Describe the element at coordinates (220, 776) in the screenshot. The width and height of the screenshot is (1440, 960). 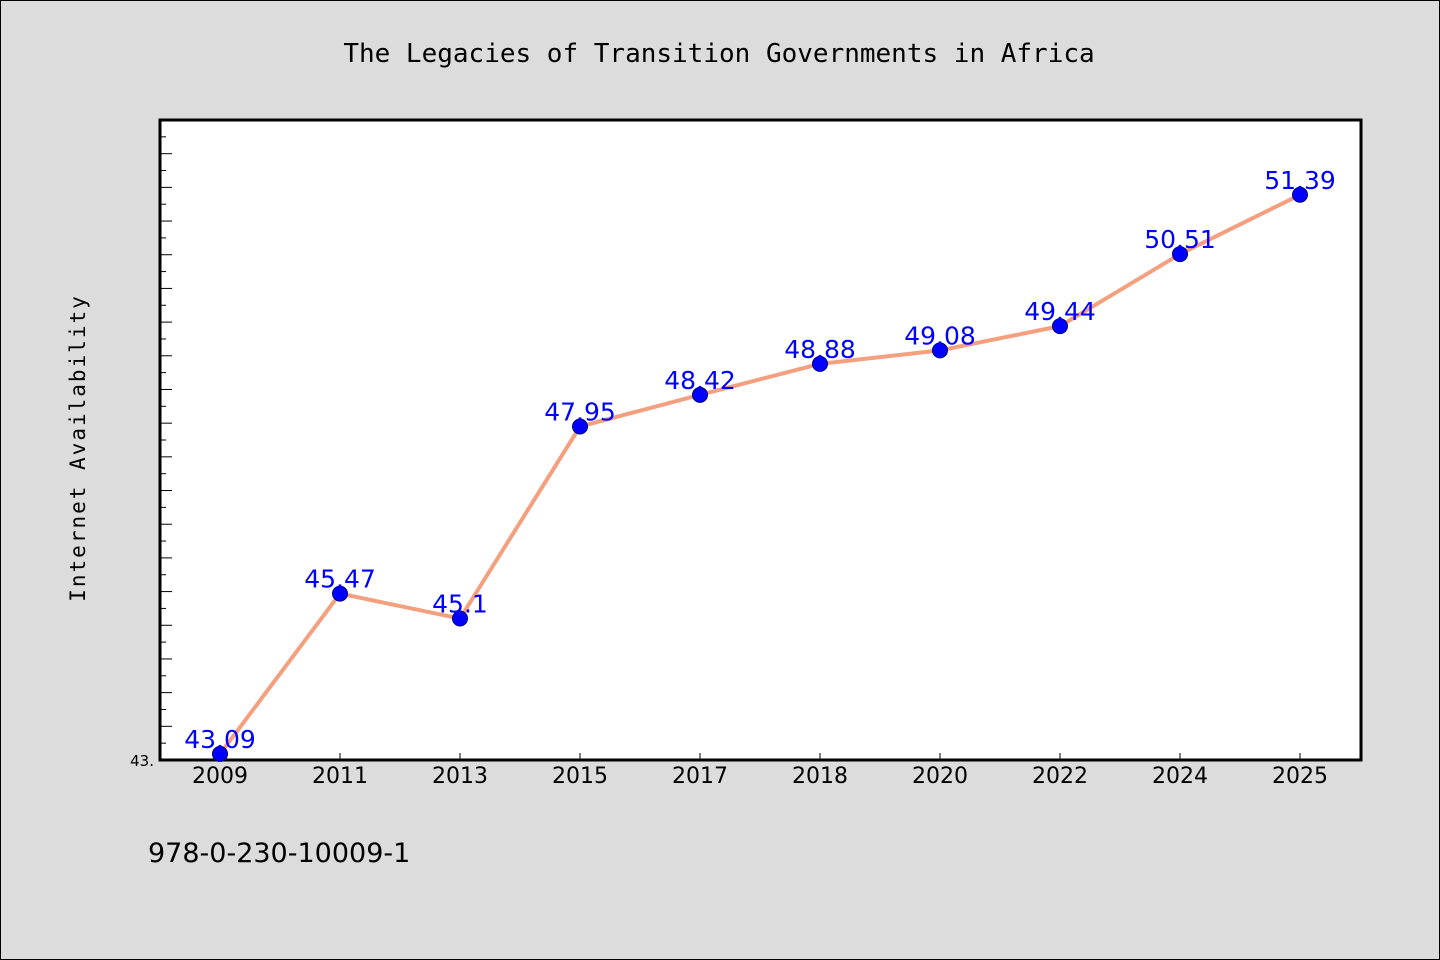
I see `x-tick-label: 2009` at that location.